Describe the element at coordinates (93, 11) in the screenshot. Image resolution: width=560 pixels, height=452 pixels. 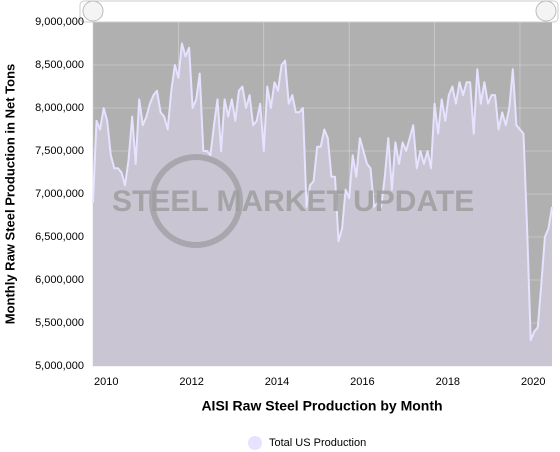
I see `slider-handle-left` at that location.